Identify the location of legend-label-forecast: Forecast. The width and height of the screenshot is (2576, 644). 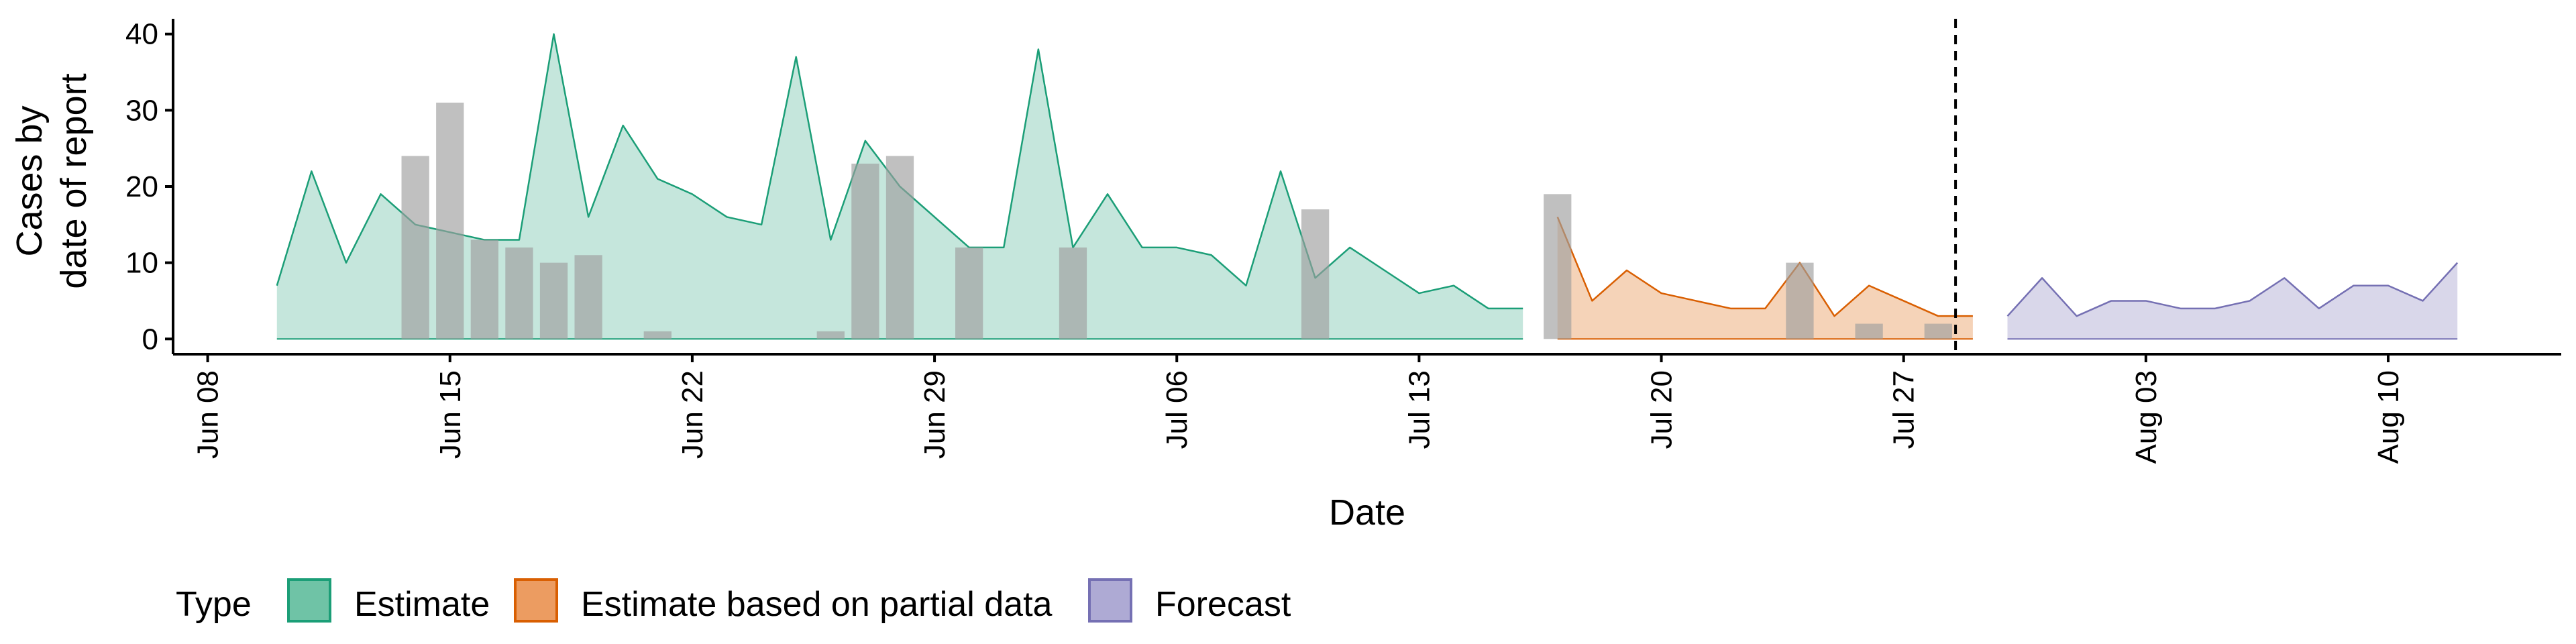
(1223, 604).